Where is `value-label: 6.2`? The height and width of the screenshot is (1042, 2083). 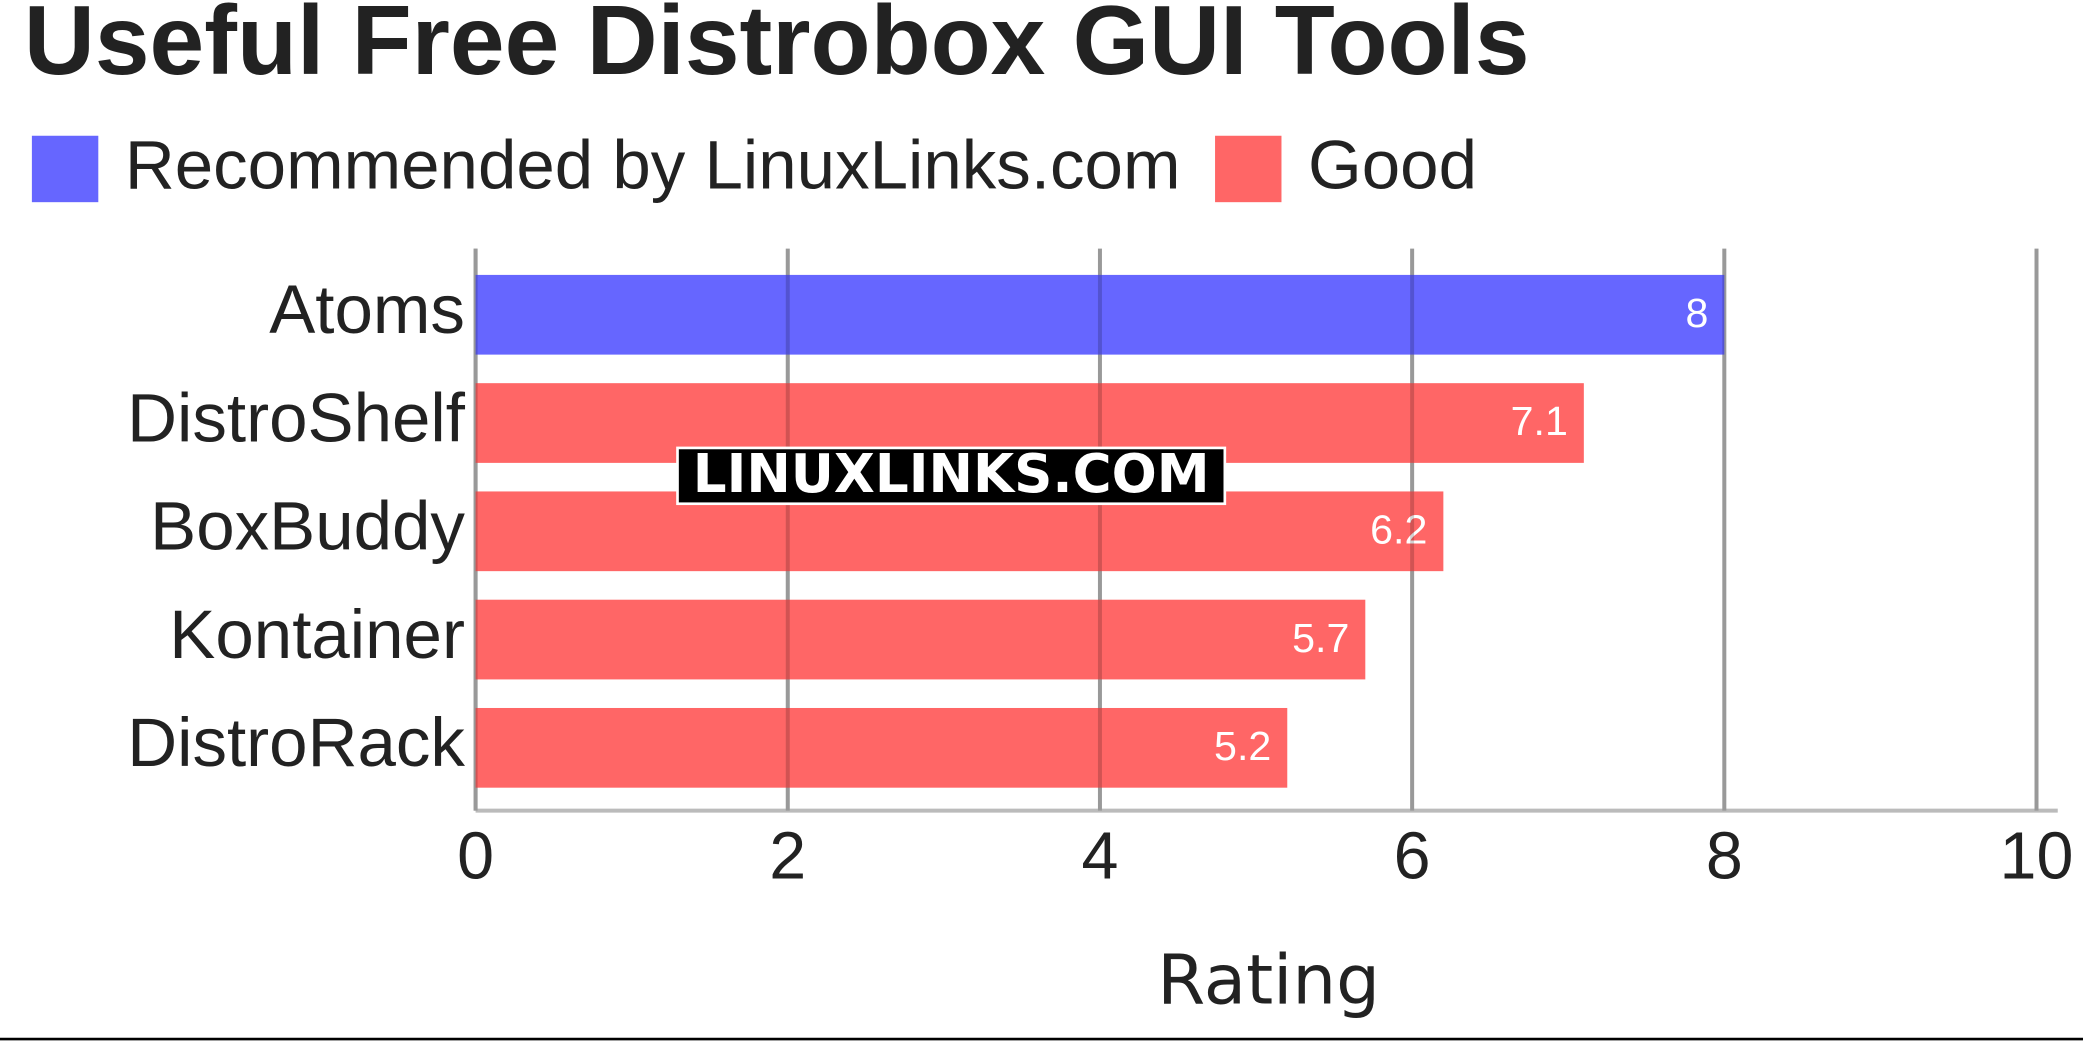 value-label: 6.2 is located at coordinates (1398, 529).